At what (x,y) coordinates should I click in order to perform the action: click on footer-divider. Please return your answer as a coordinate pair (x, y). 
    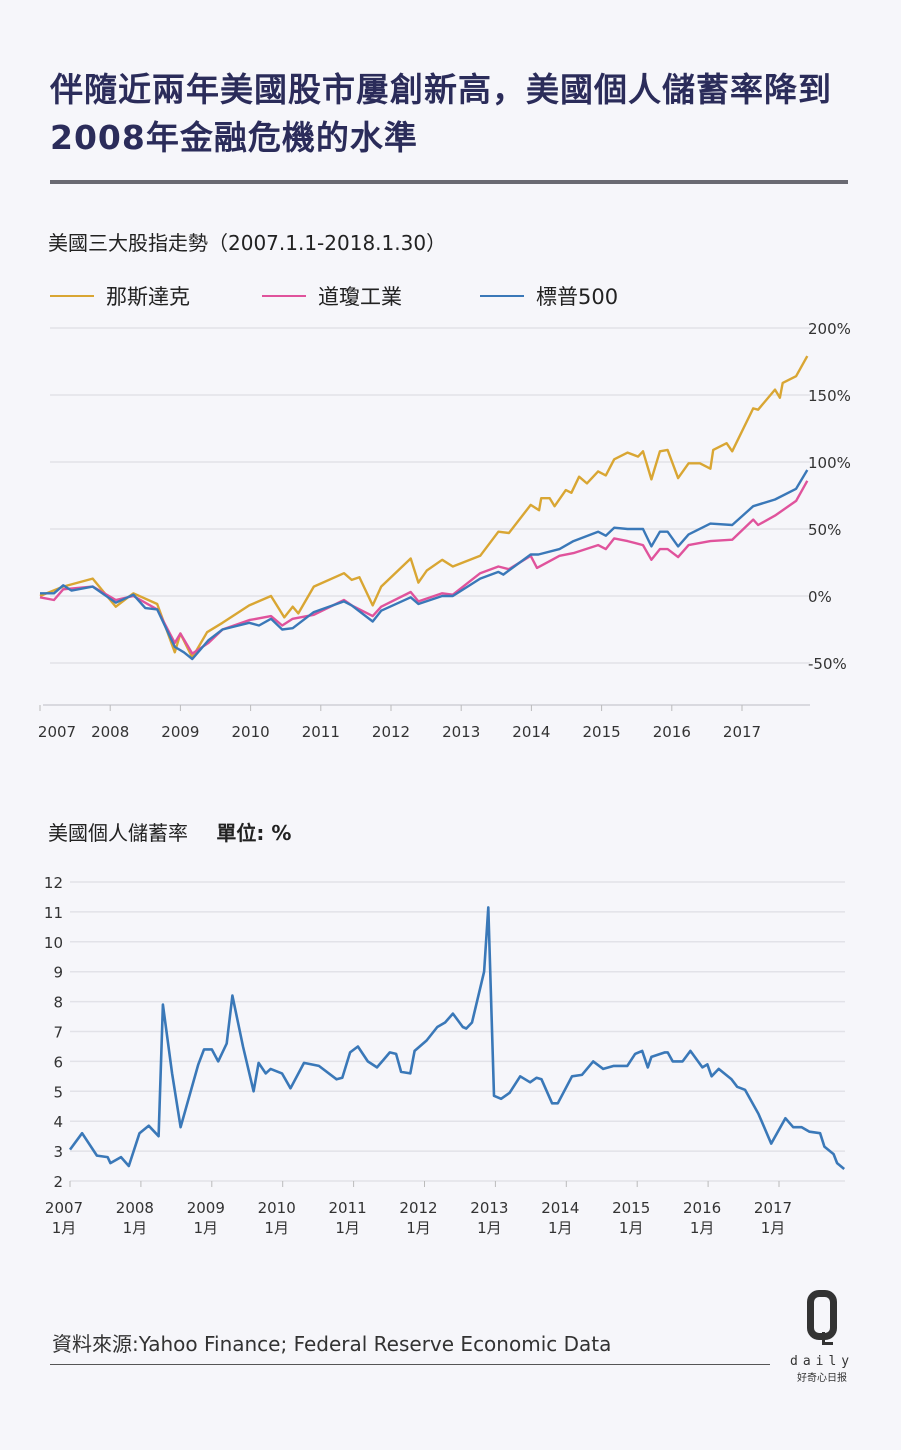
    Looking at the image, I should click on (410, 1364).